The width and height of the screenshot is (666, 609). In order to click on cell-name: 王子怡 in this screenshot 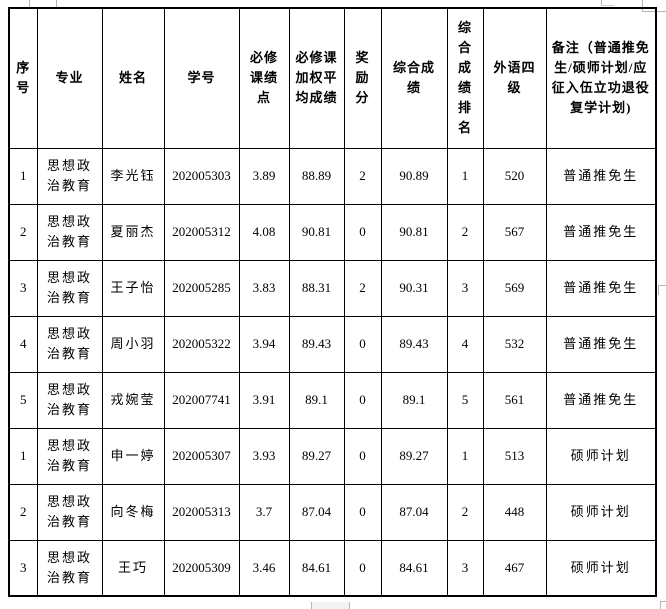, I will do `click(133, 288)`.